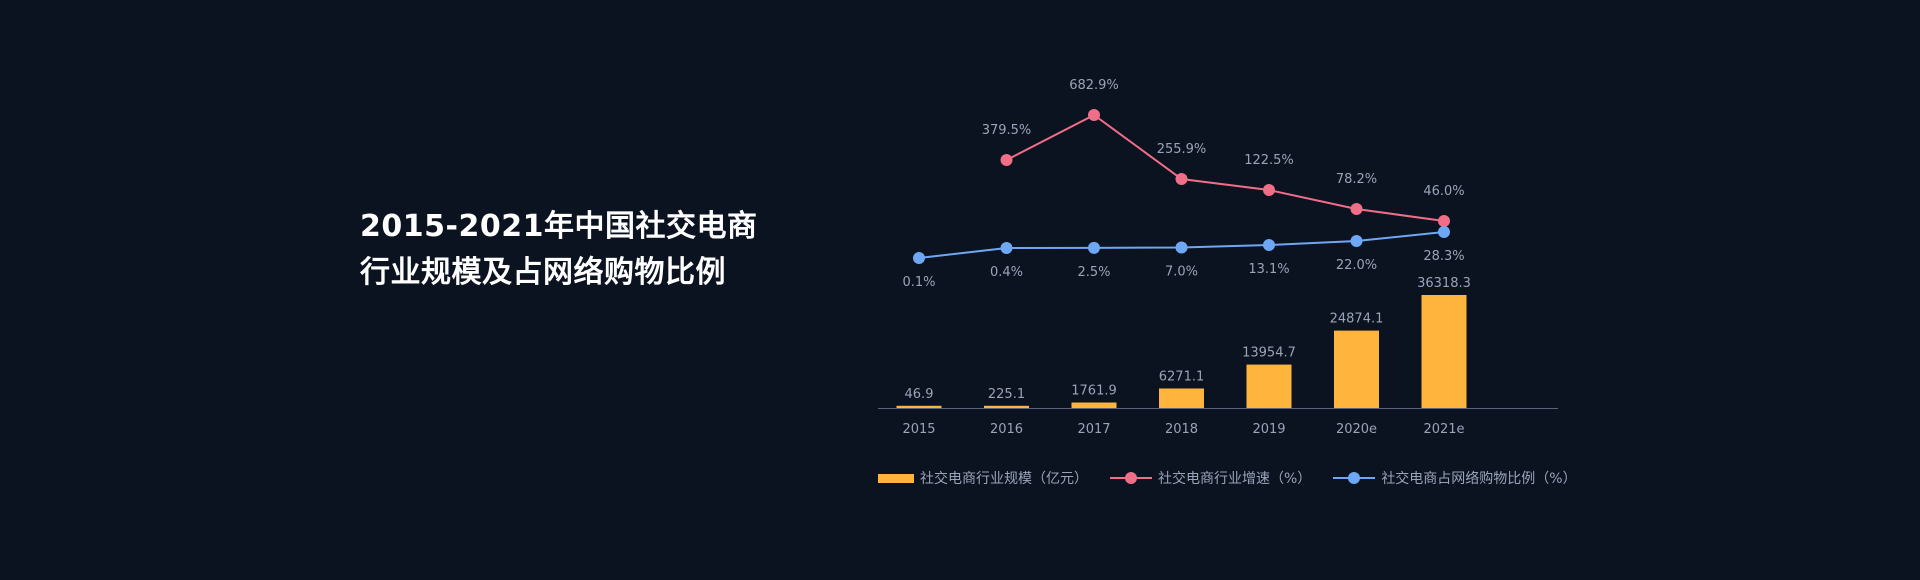 The height and width of the screenshot is (580, 1920). What do you see at coordinates (1094, 391) in the screenshot?
I see `bar-label-2017: 1761.9` at bounding box center [1094, 391].